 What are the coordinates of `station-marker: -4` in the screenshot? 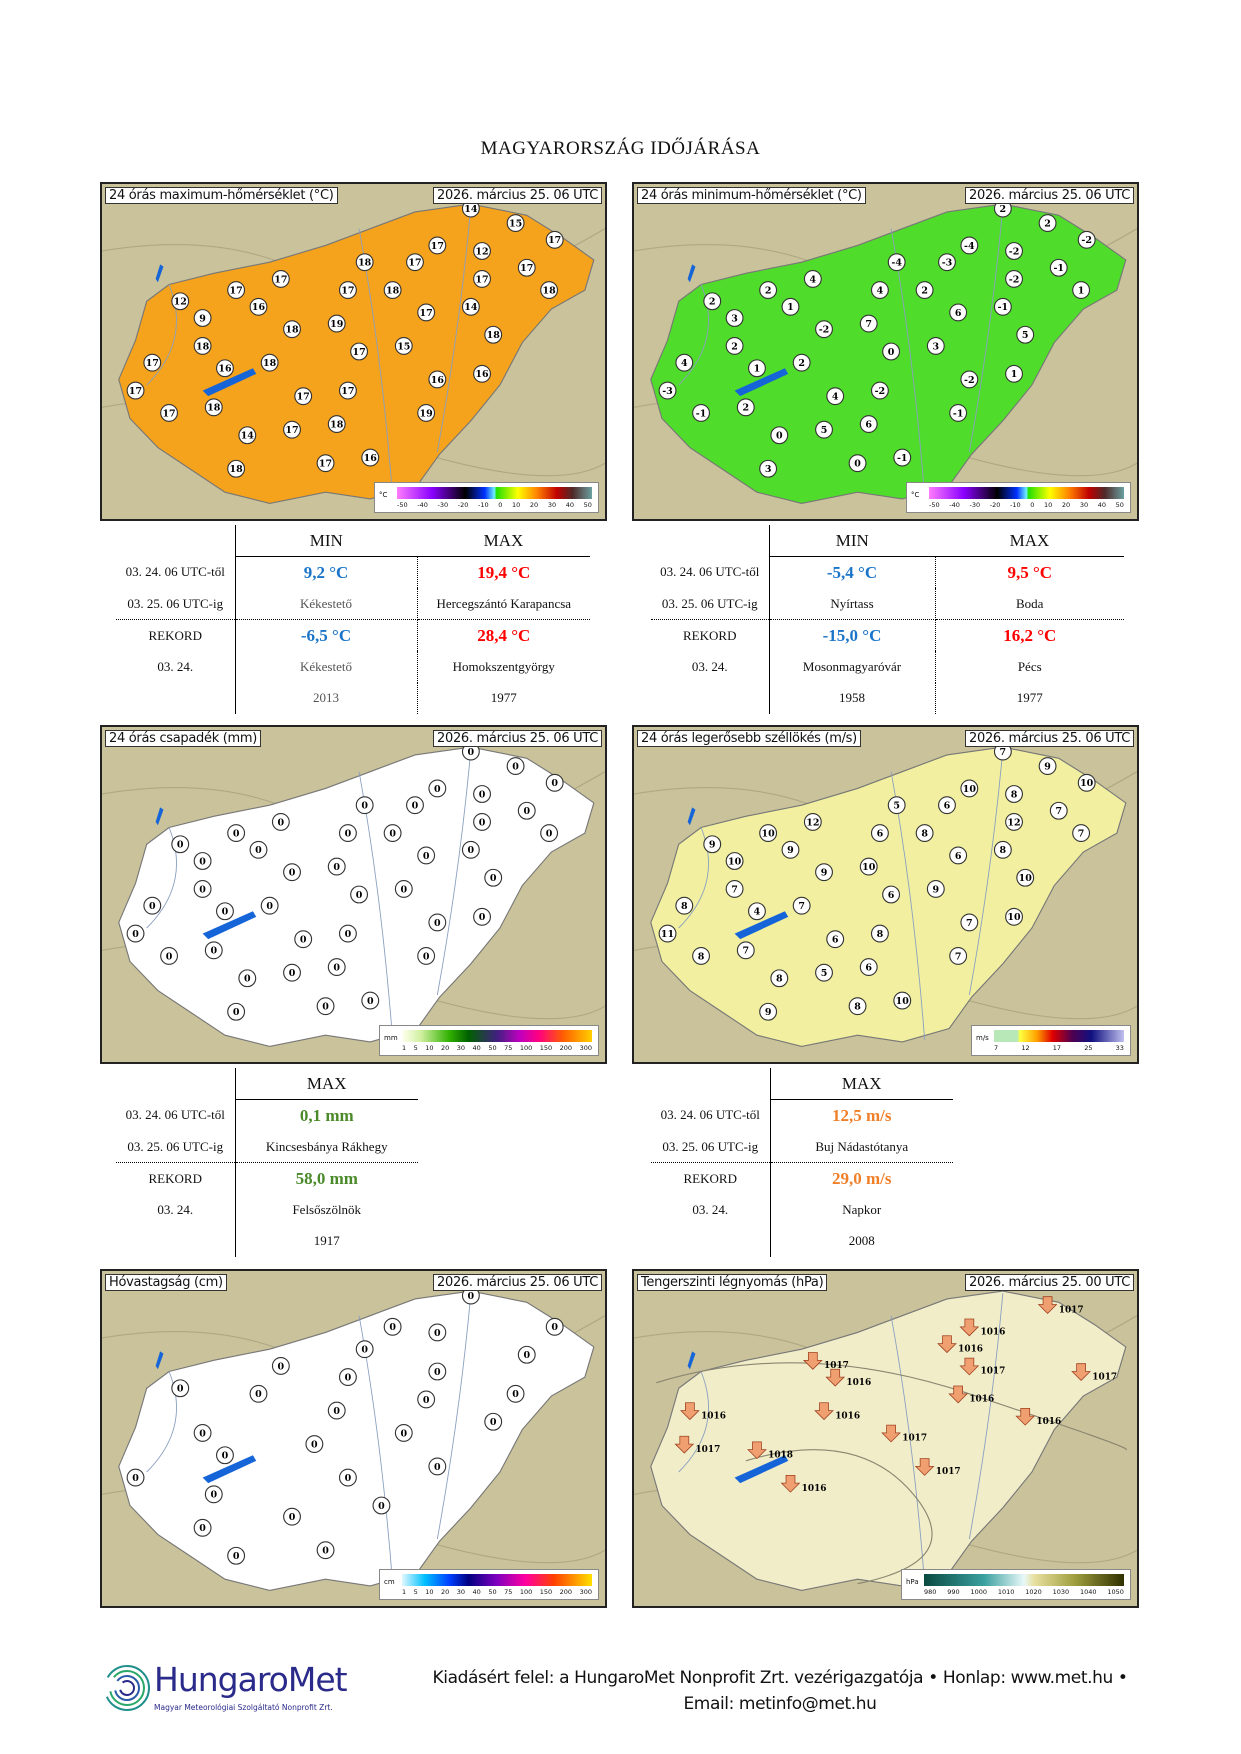 It's located at (896, 262).